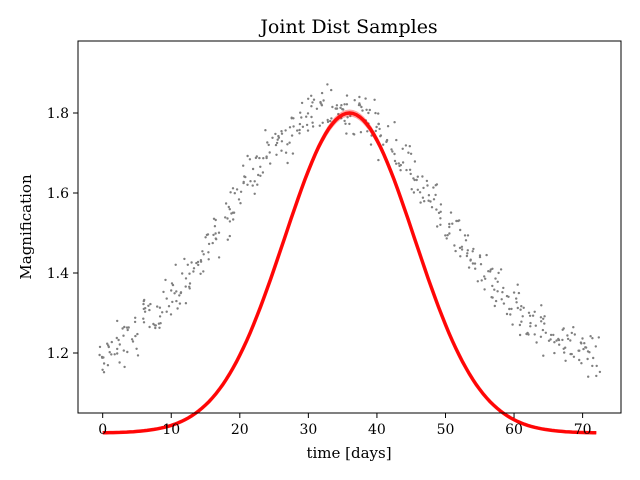 Image resolution: width=640 pixels, height=480 pixels. Describe the element at coordinates (377, 430) in the screenshot. I see `x-tick-label: 40` at that location.